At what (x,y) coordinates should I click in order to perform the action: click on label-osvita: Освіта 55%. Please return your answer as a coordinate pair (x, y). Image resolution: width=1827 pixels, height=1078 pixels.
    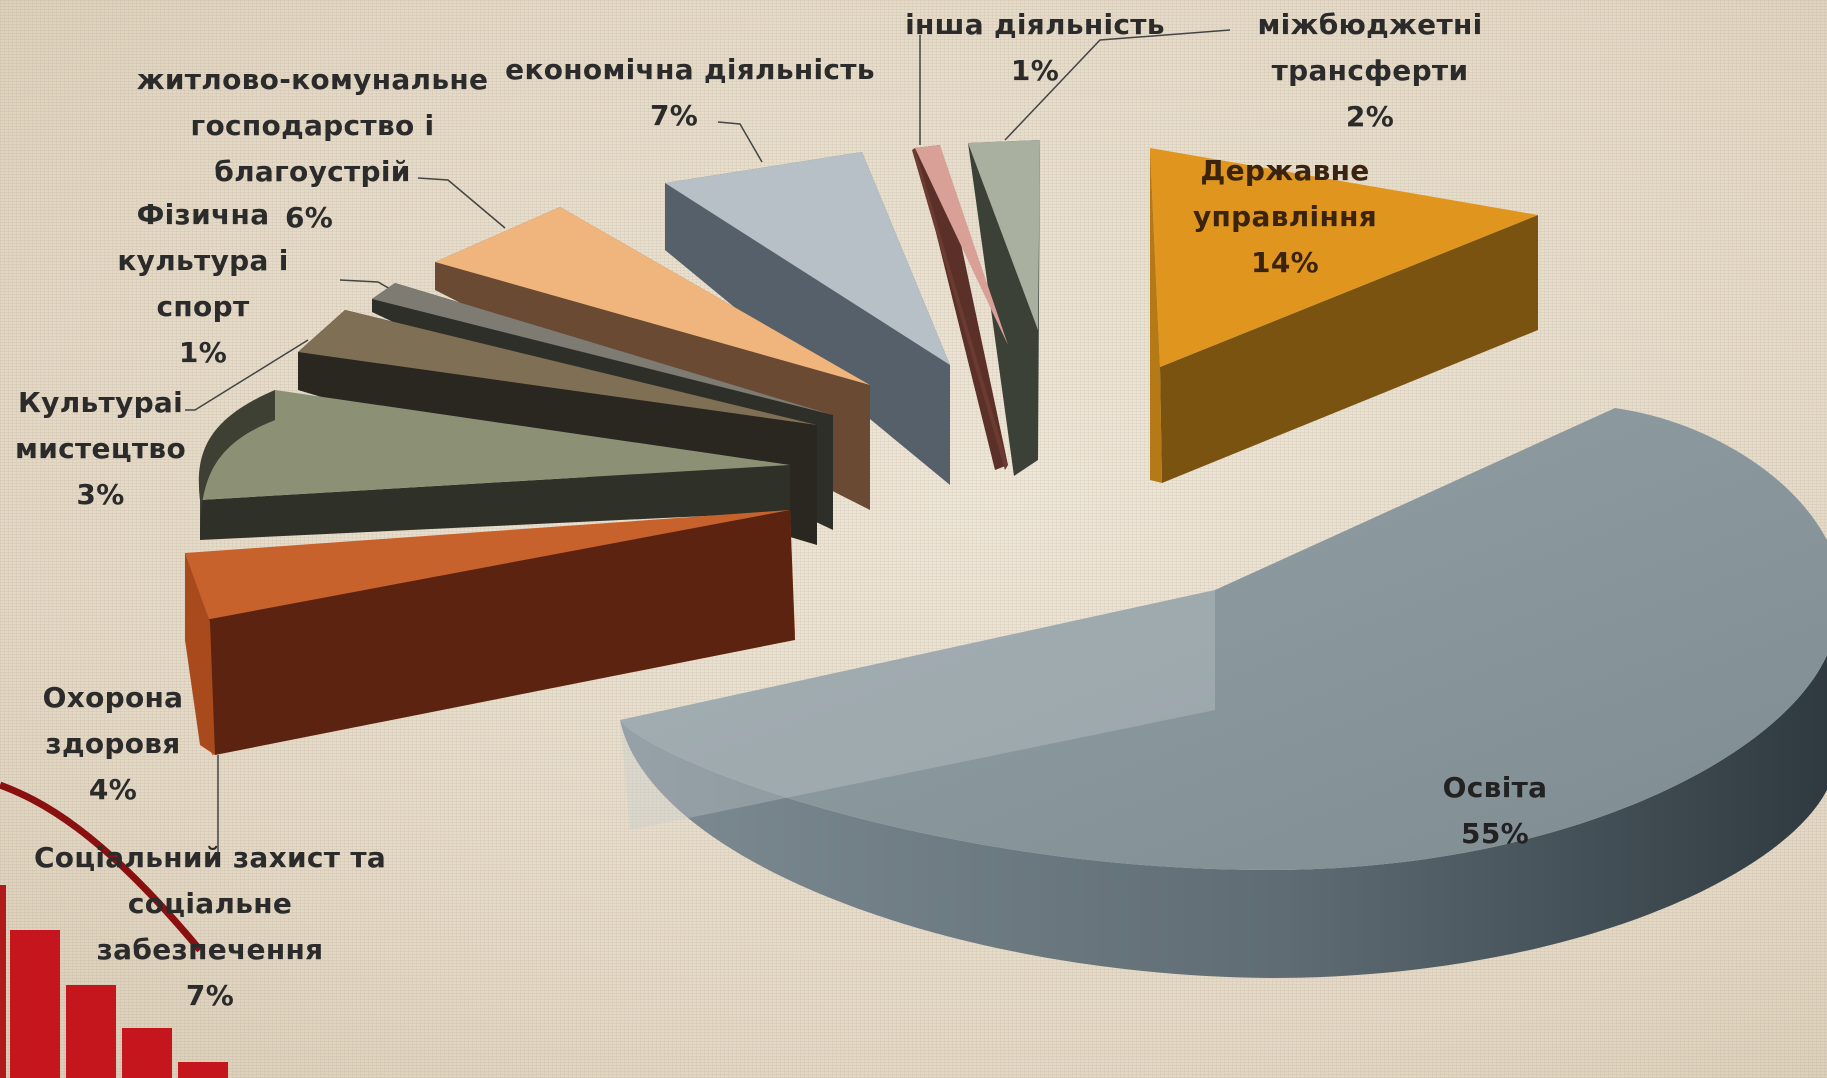
    Looking at the image, I should click on (1495, 811).